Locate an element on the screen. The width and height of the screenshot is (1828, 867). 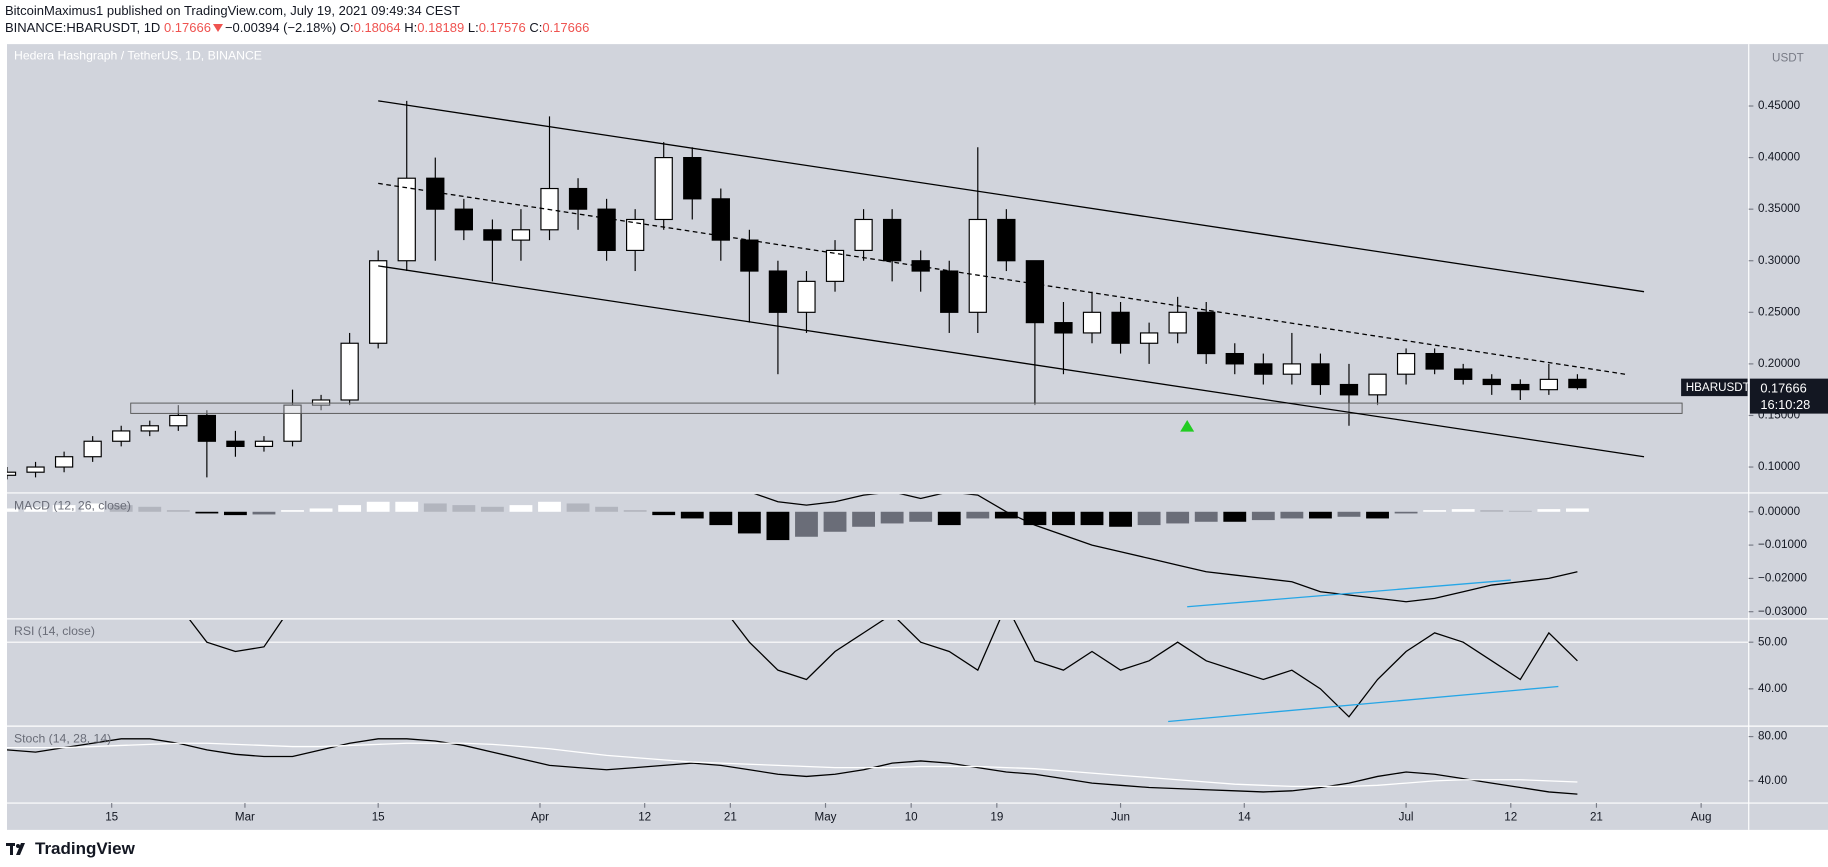
x-tick-label: 15 is located at coordinates (378, 817).